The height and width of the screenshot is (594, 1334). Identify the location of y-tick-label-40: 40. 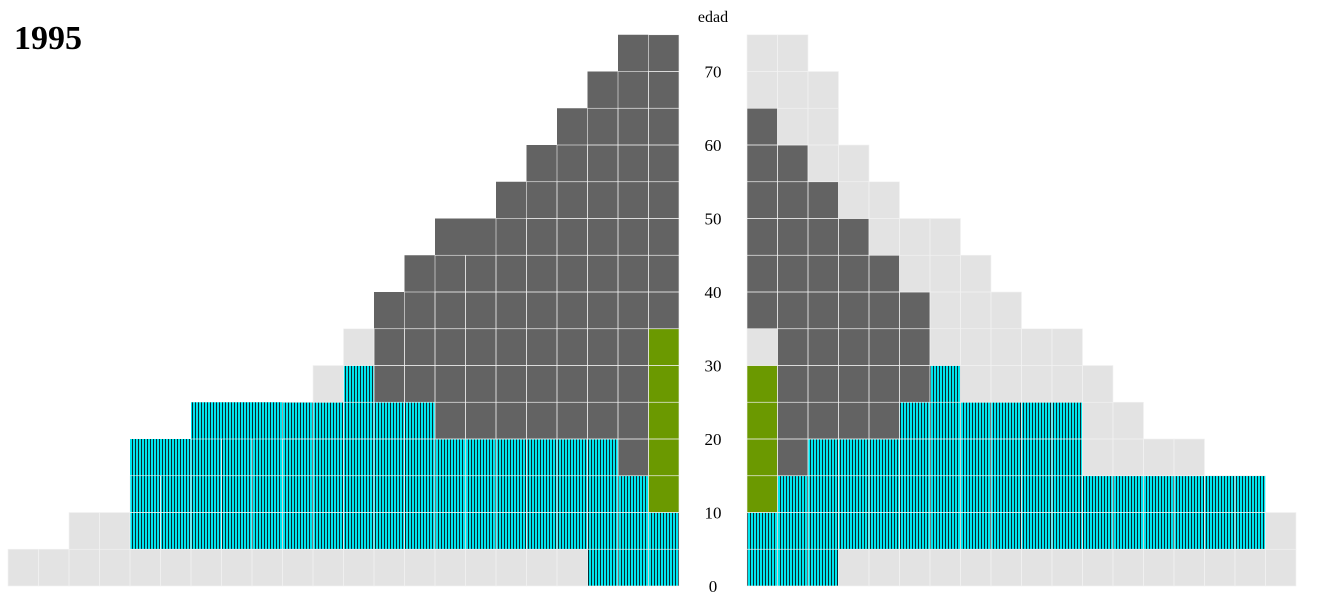
(713, 292).